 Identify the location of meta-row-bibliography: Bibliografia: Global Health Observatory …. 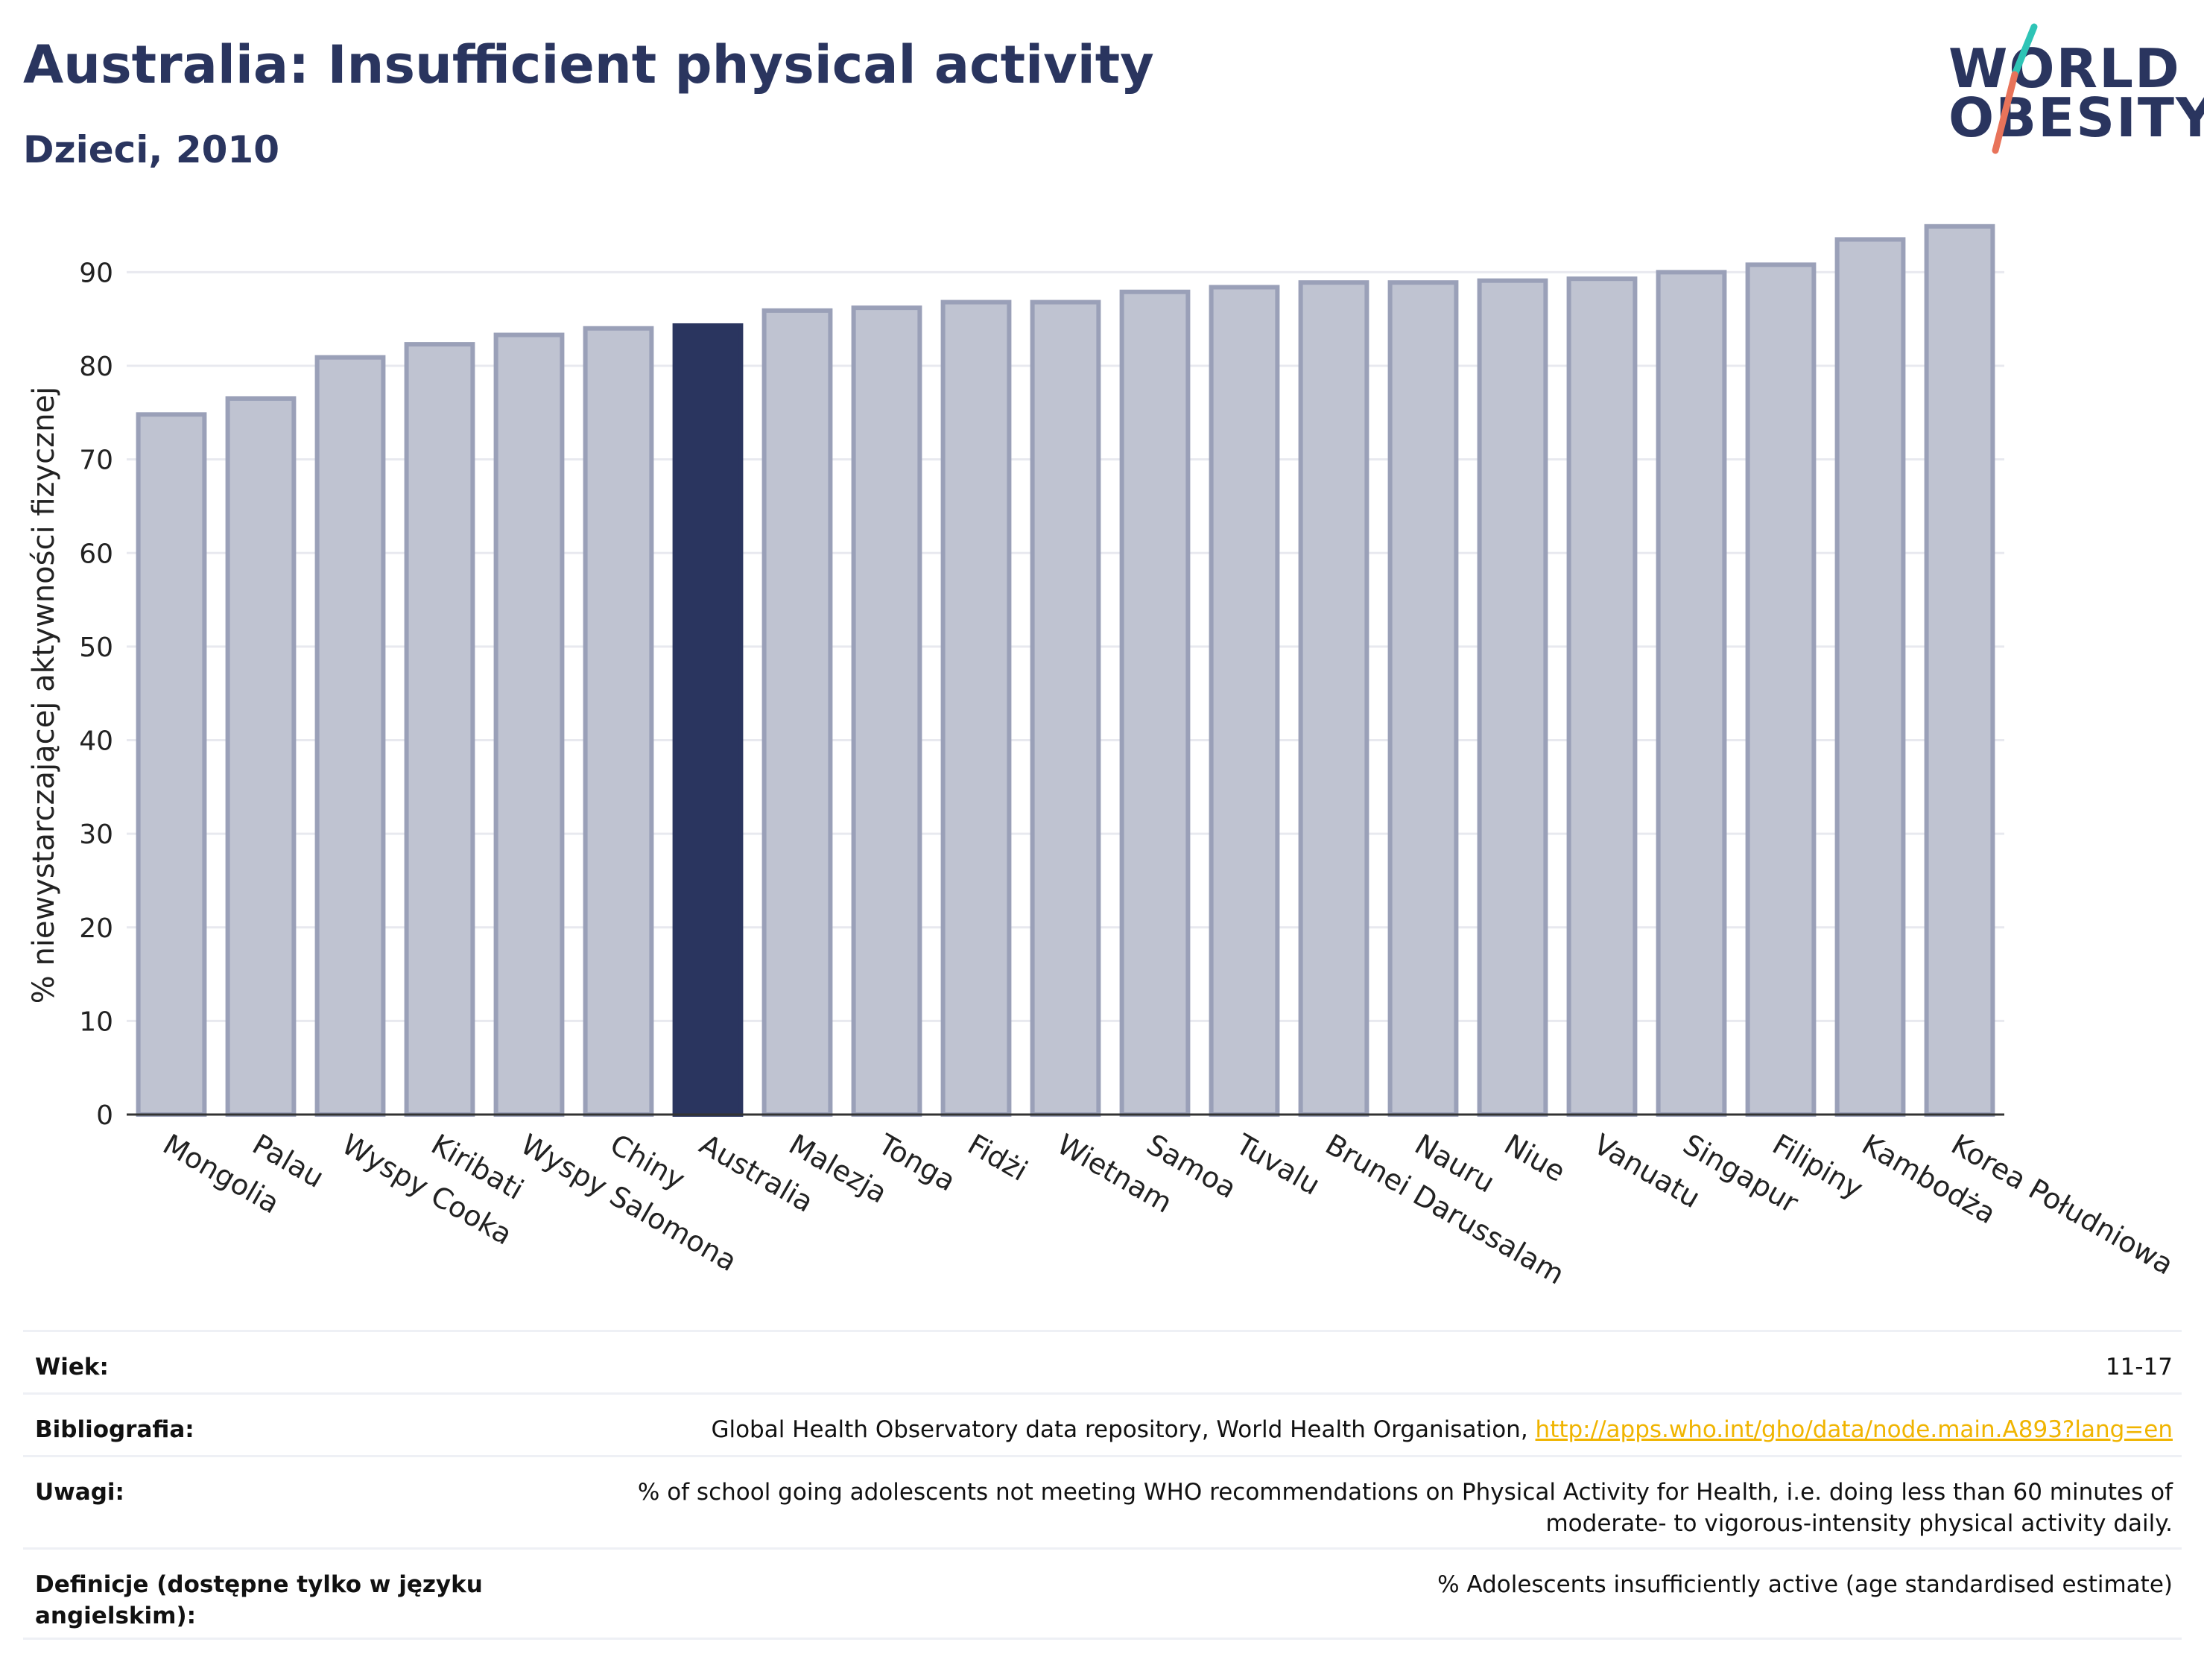
(1102, 1423).